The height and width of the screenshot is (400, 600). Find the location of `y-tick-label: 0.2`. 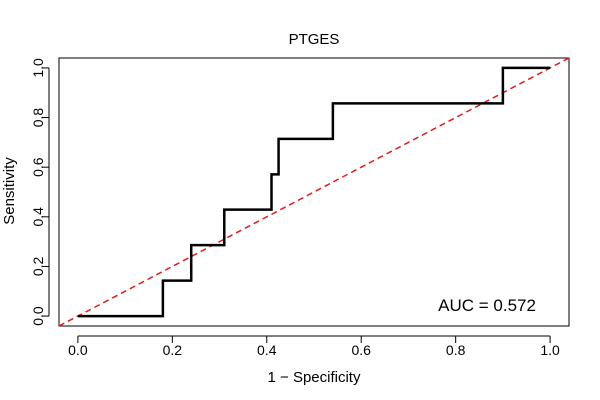

y-tick-label: 0.2 is located at coordinates (38, 267).